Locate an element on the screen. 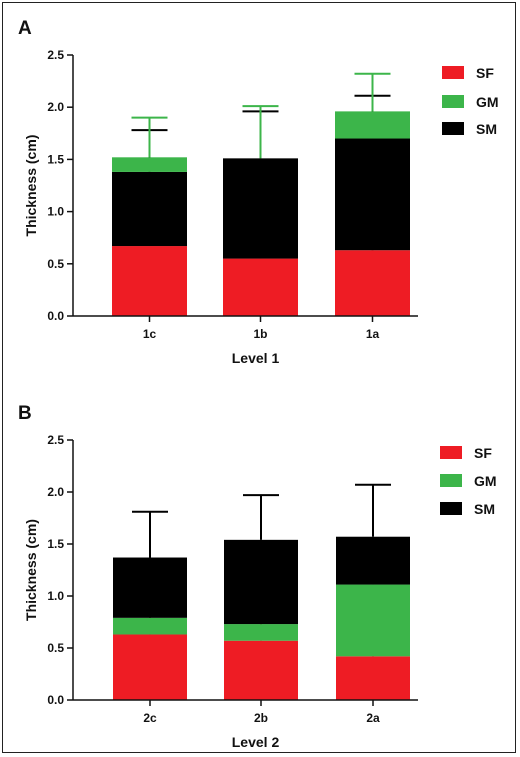 This screenshot has height=757, width=520. bar-sf-1b is located at coordinates (260, 287).